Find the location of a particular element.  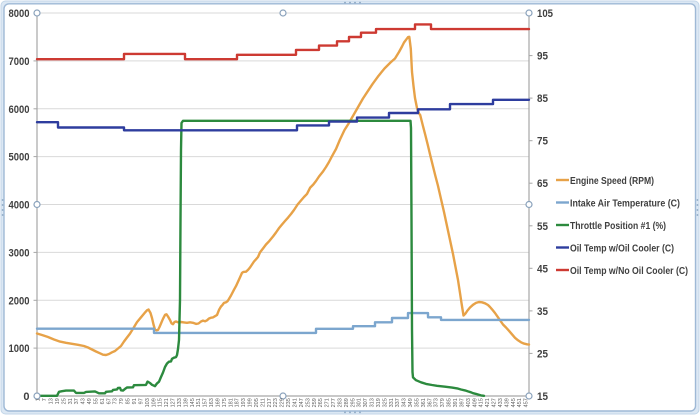

svg-text: 187 is located at coordinates (238, 402).